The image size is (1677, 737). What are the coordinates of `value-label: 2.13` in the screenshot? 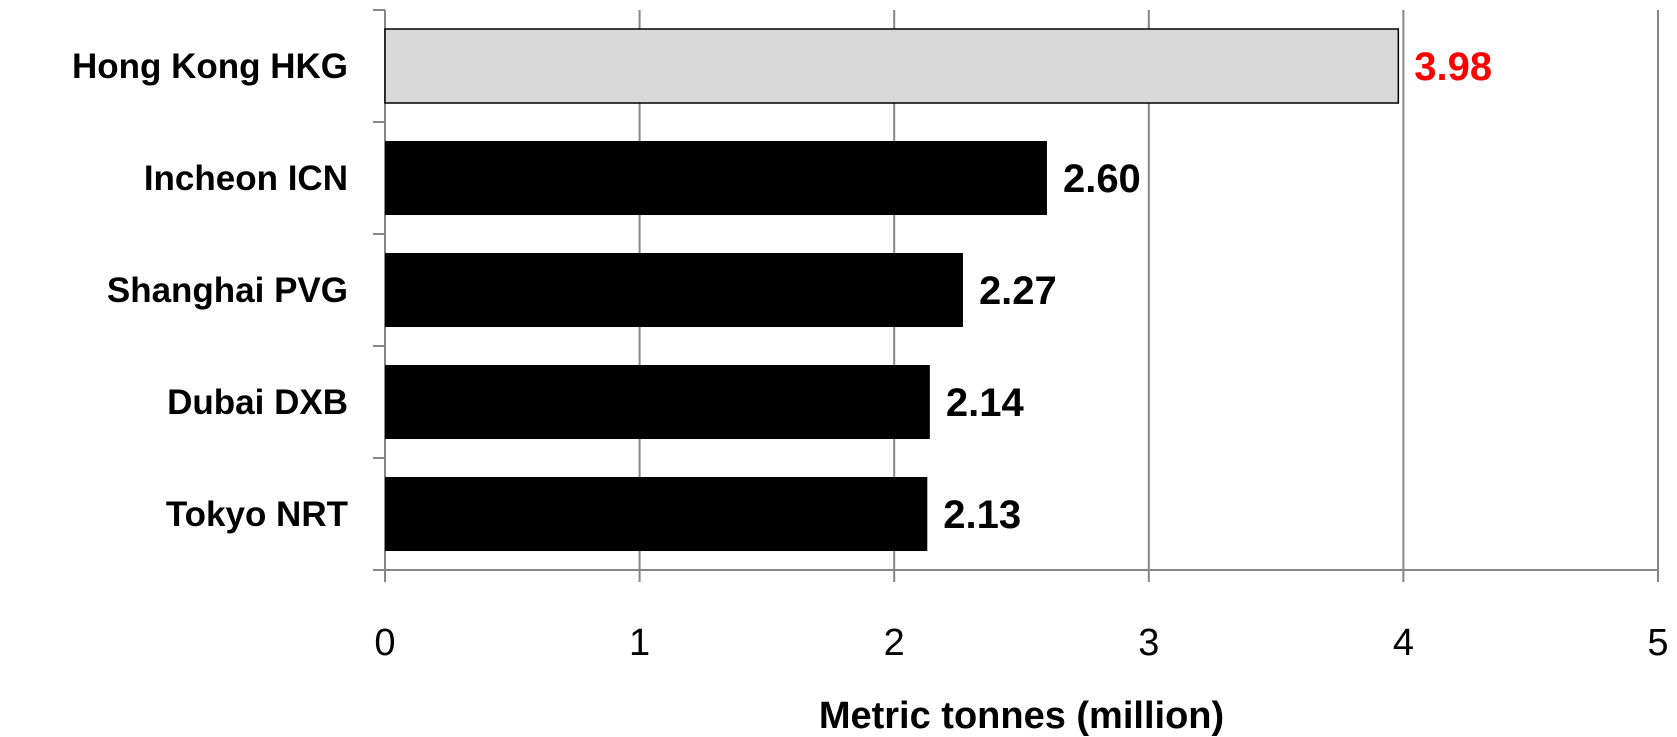 It's located at (982, 515).